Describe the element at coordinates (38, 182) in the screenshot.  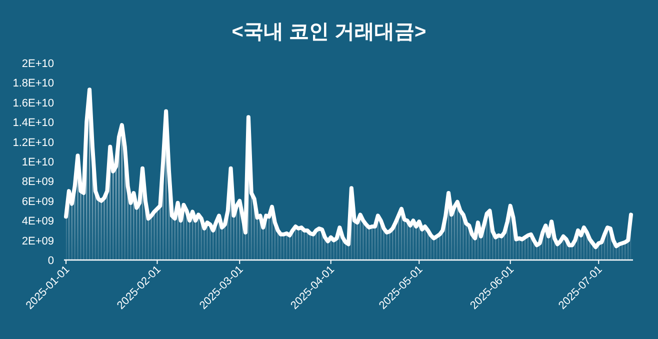
I see `y-tick-label: 8E+09` at that location.